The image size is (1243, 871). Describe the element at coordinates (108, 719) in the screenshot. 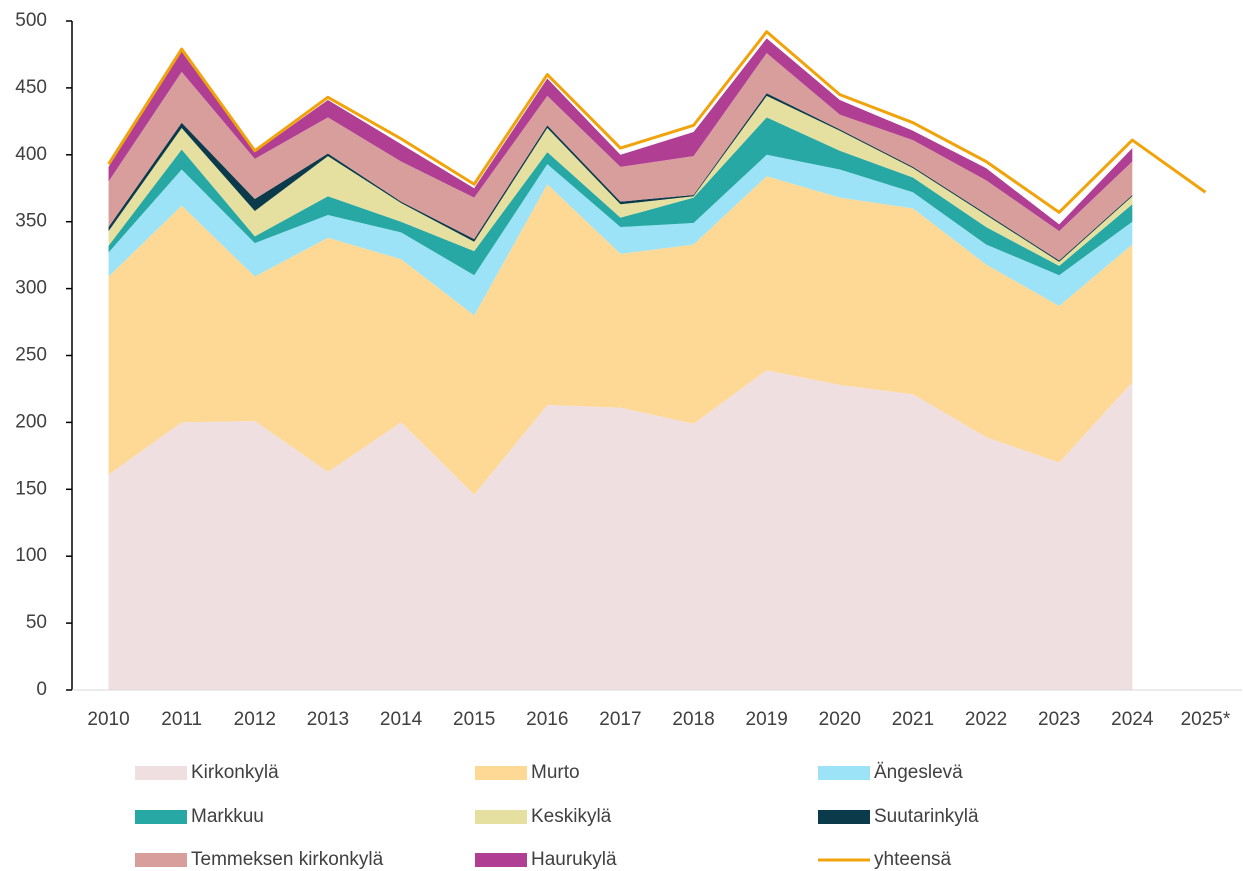

I see `x-tick-label: 2010` at that location.